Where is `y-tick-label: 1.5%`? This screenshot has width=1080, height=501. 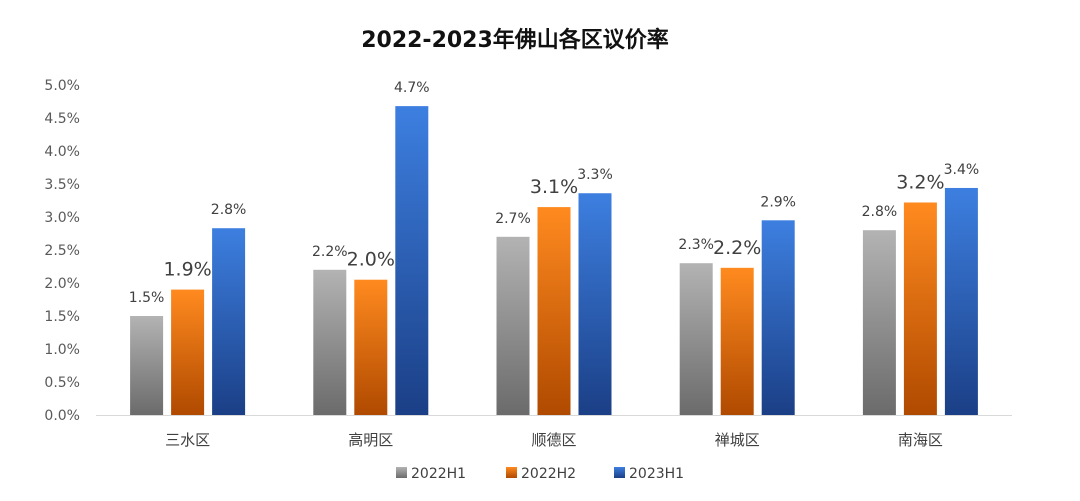 y-tick-label: 1.5% is located at coordinates (62, 317).